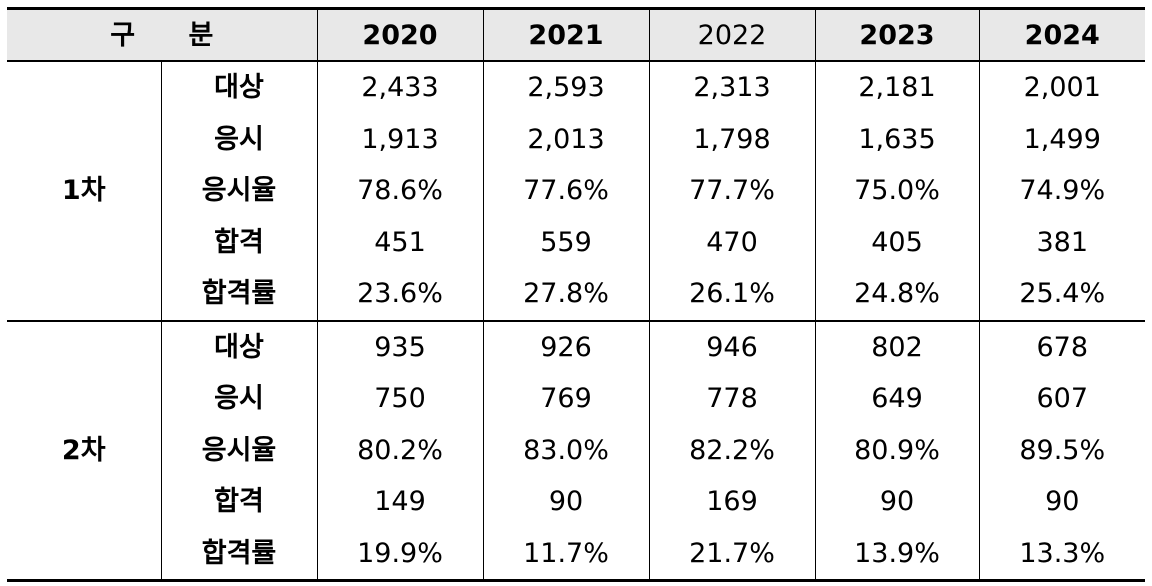 This screenshot has height=586, width=1152. I want to click on value-cell: 451, so click(400, 242).